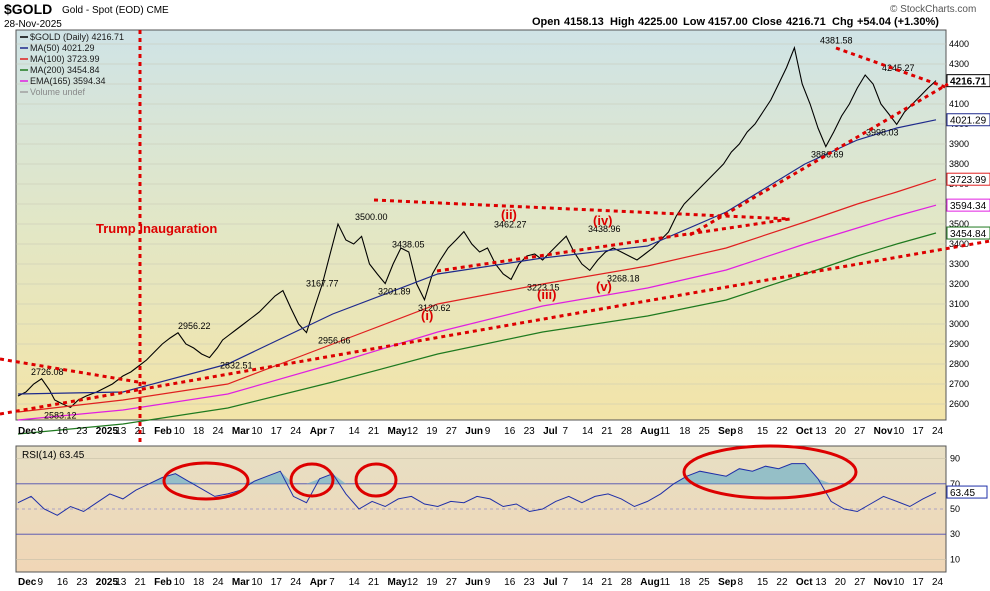 The height and width of the screenshot is (591, 990). Describe the element at coordinates (582, 209) in the screenshot. I see `trendline-triangle-top` at that location.